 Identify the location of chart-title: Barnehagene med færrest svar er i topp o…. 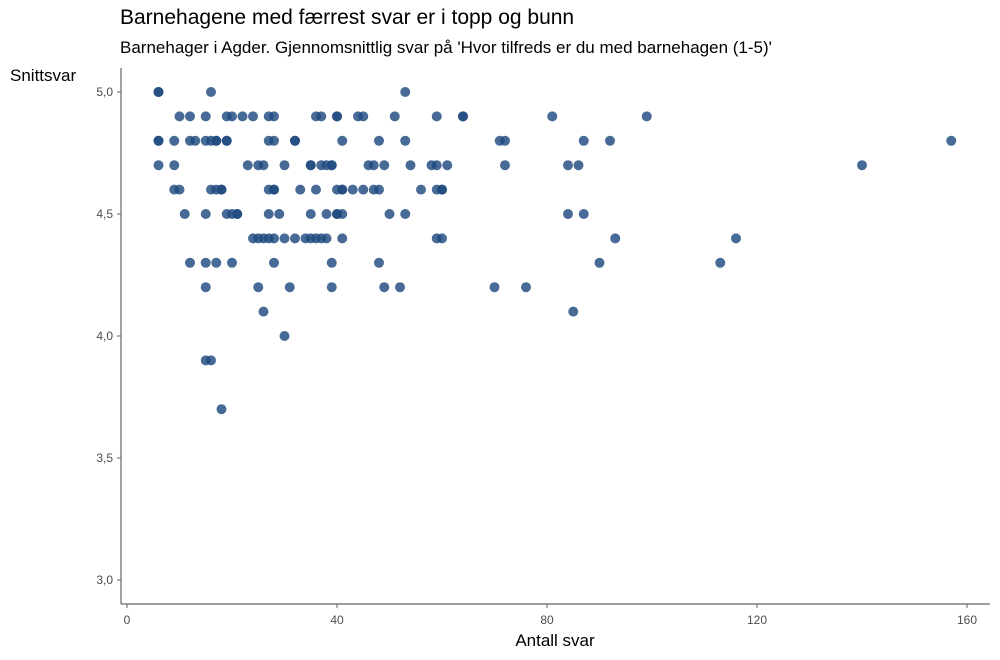
(347, 17).